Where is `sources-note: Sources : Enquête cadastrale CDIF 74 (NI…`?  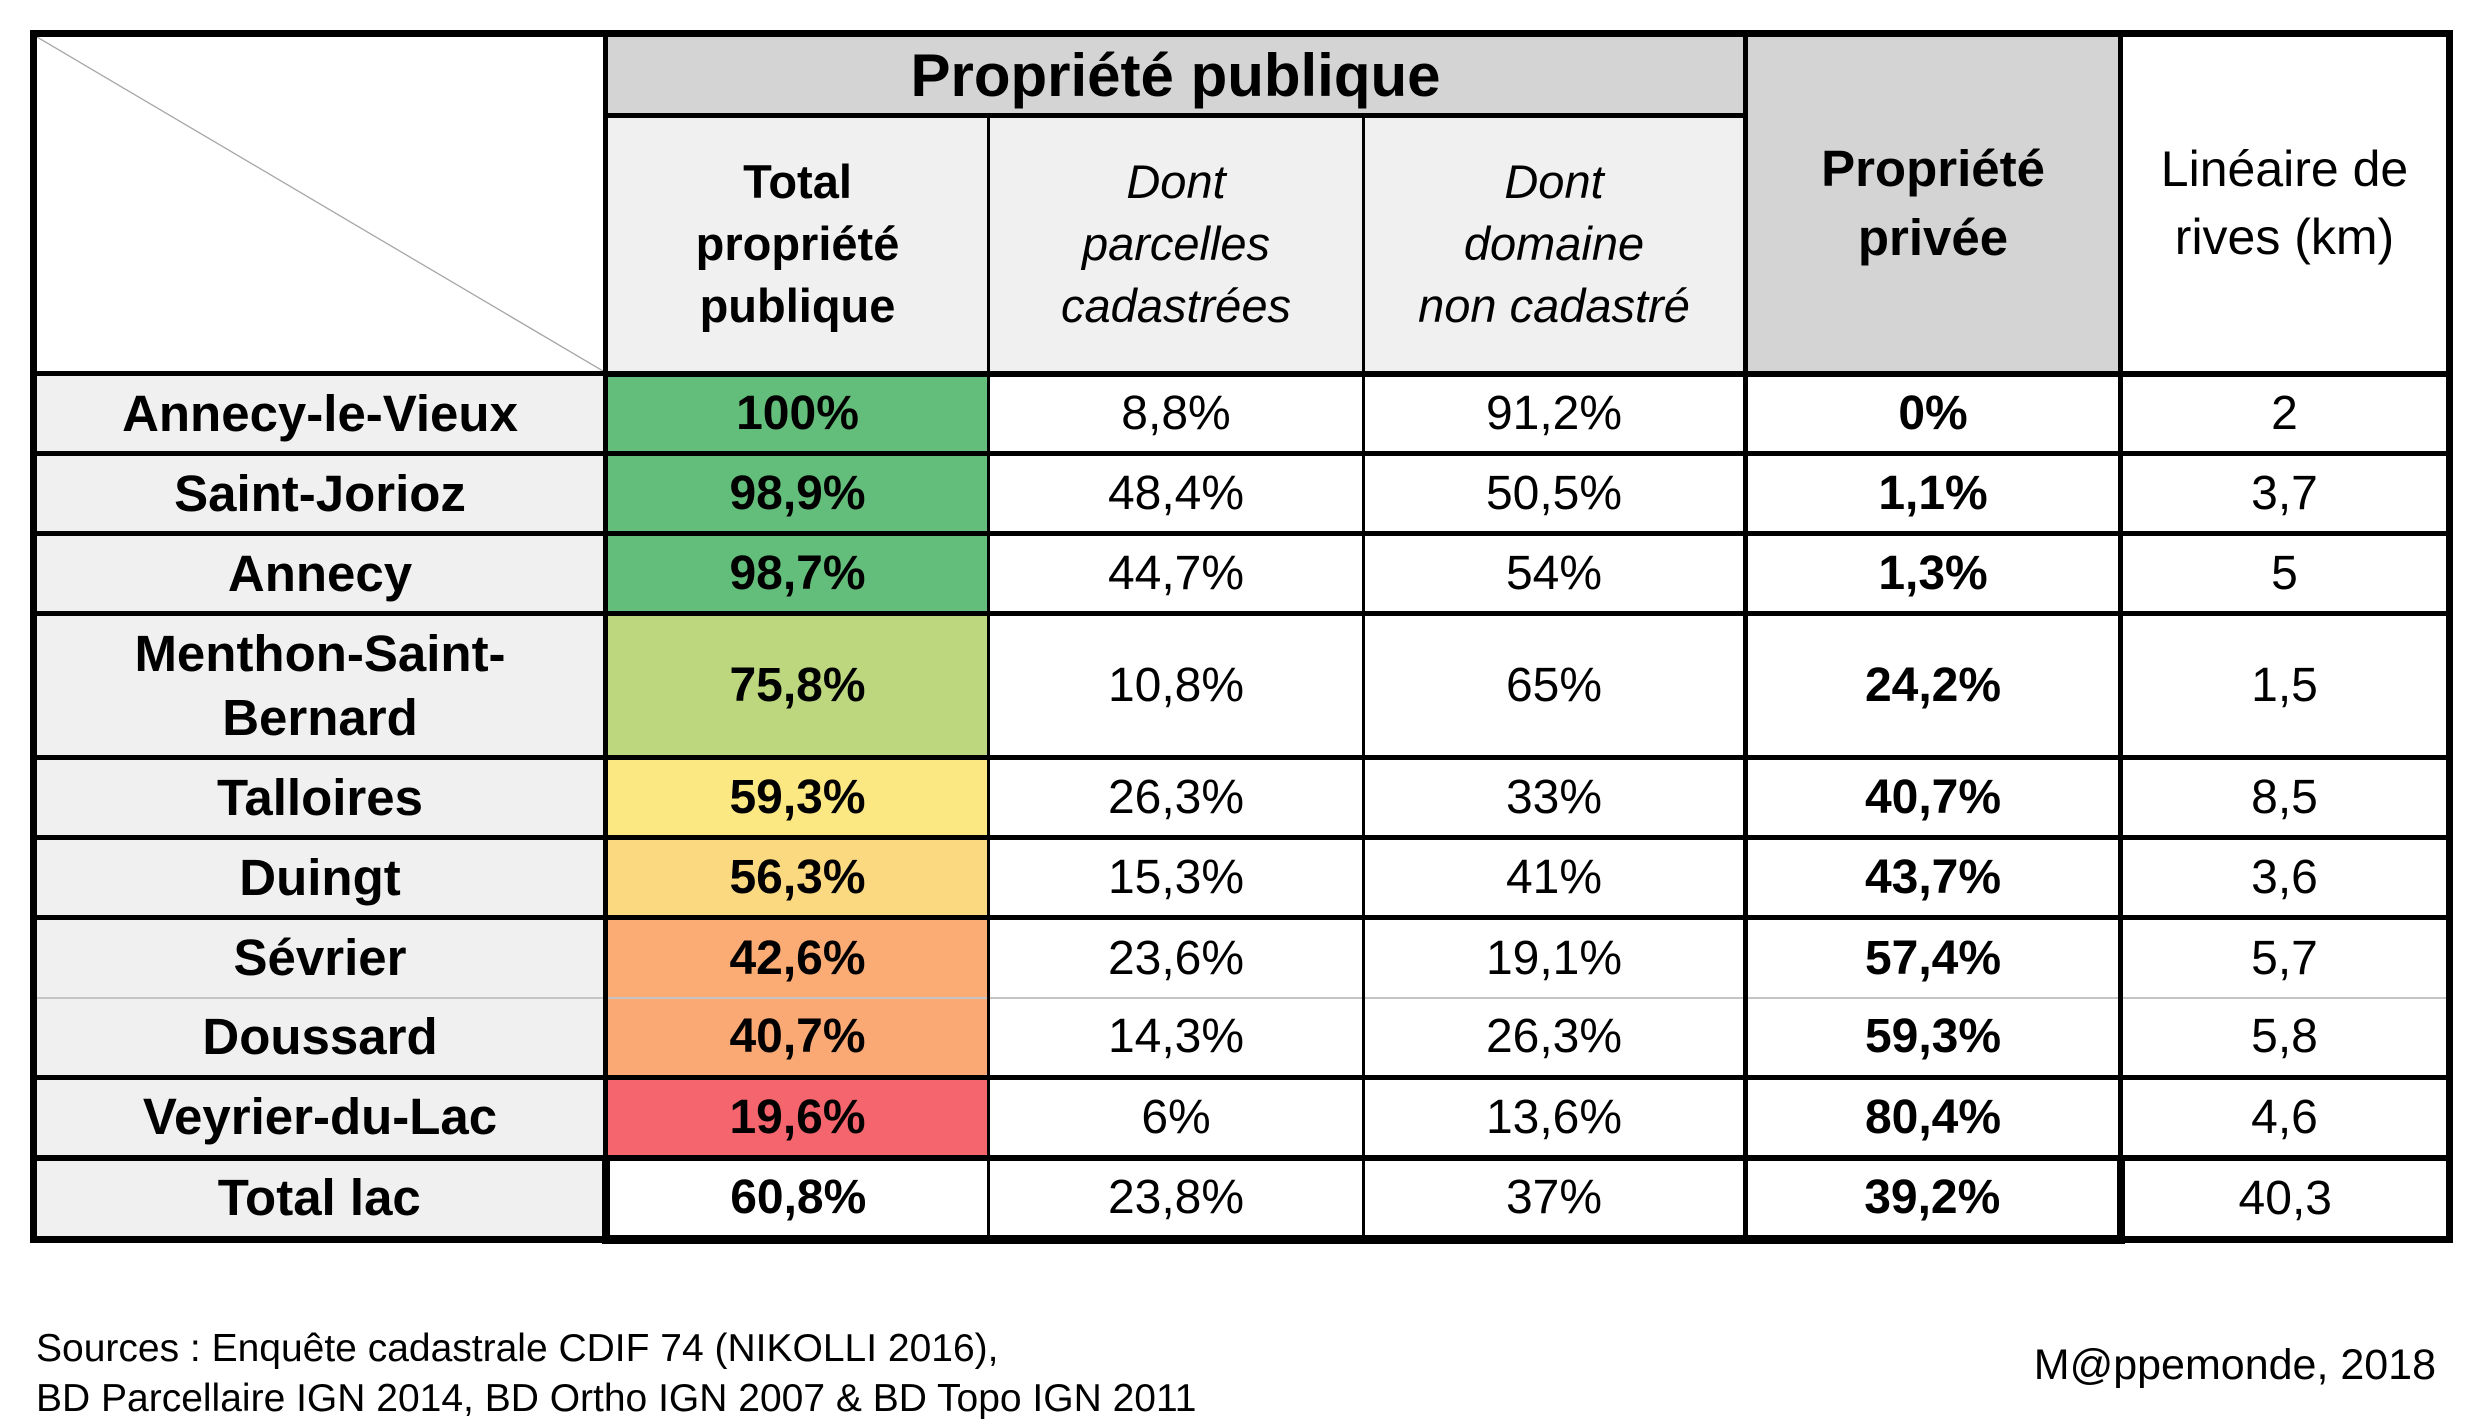
sources-note: Sources : Enquête cadastrale CDIF 74 (NI… is located at coordinates (616, 1373).